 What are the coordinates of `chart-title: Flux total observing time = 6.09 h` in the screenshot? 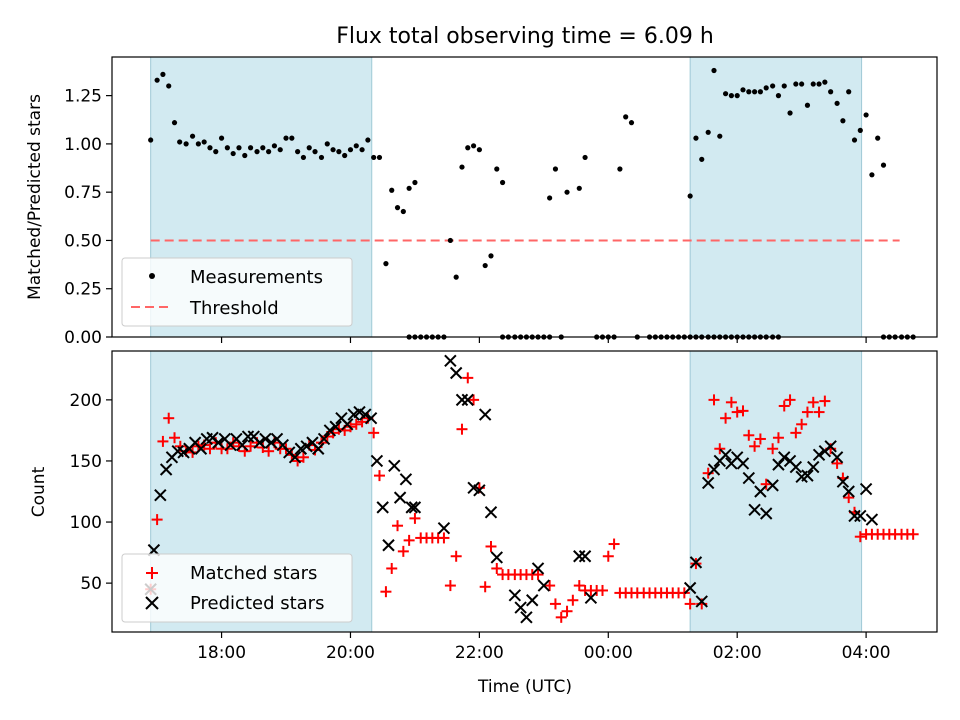 It's located at (525, 36).